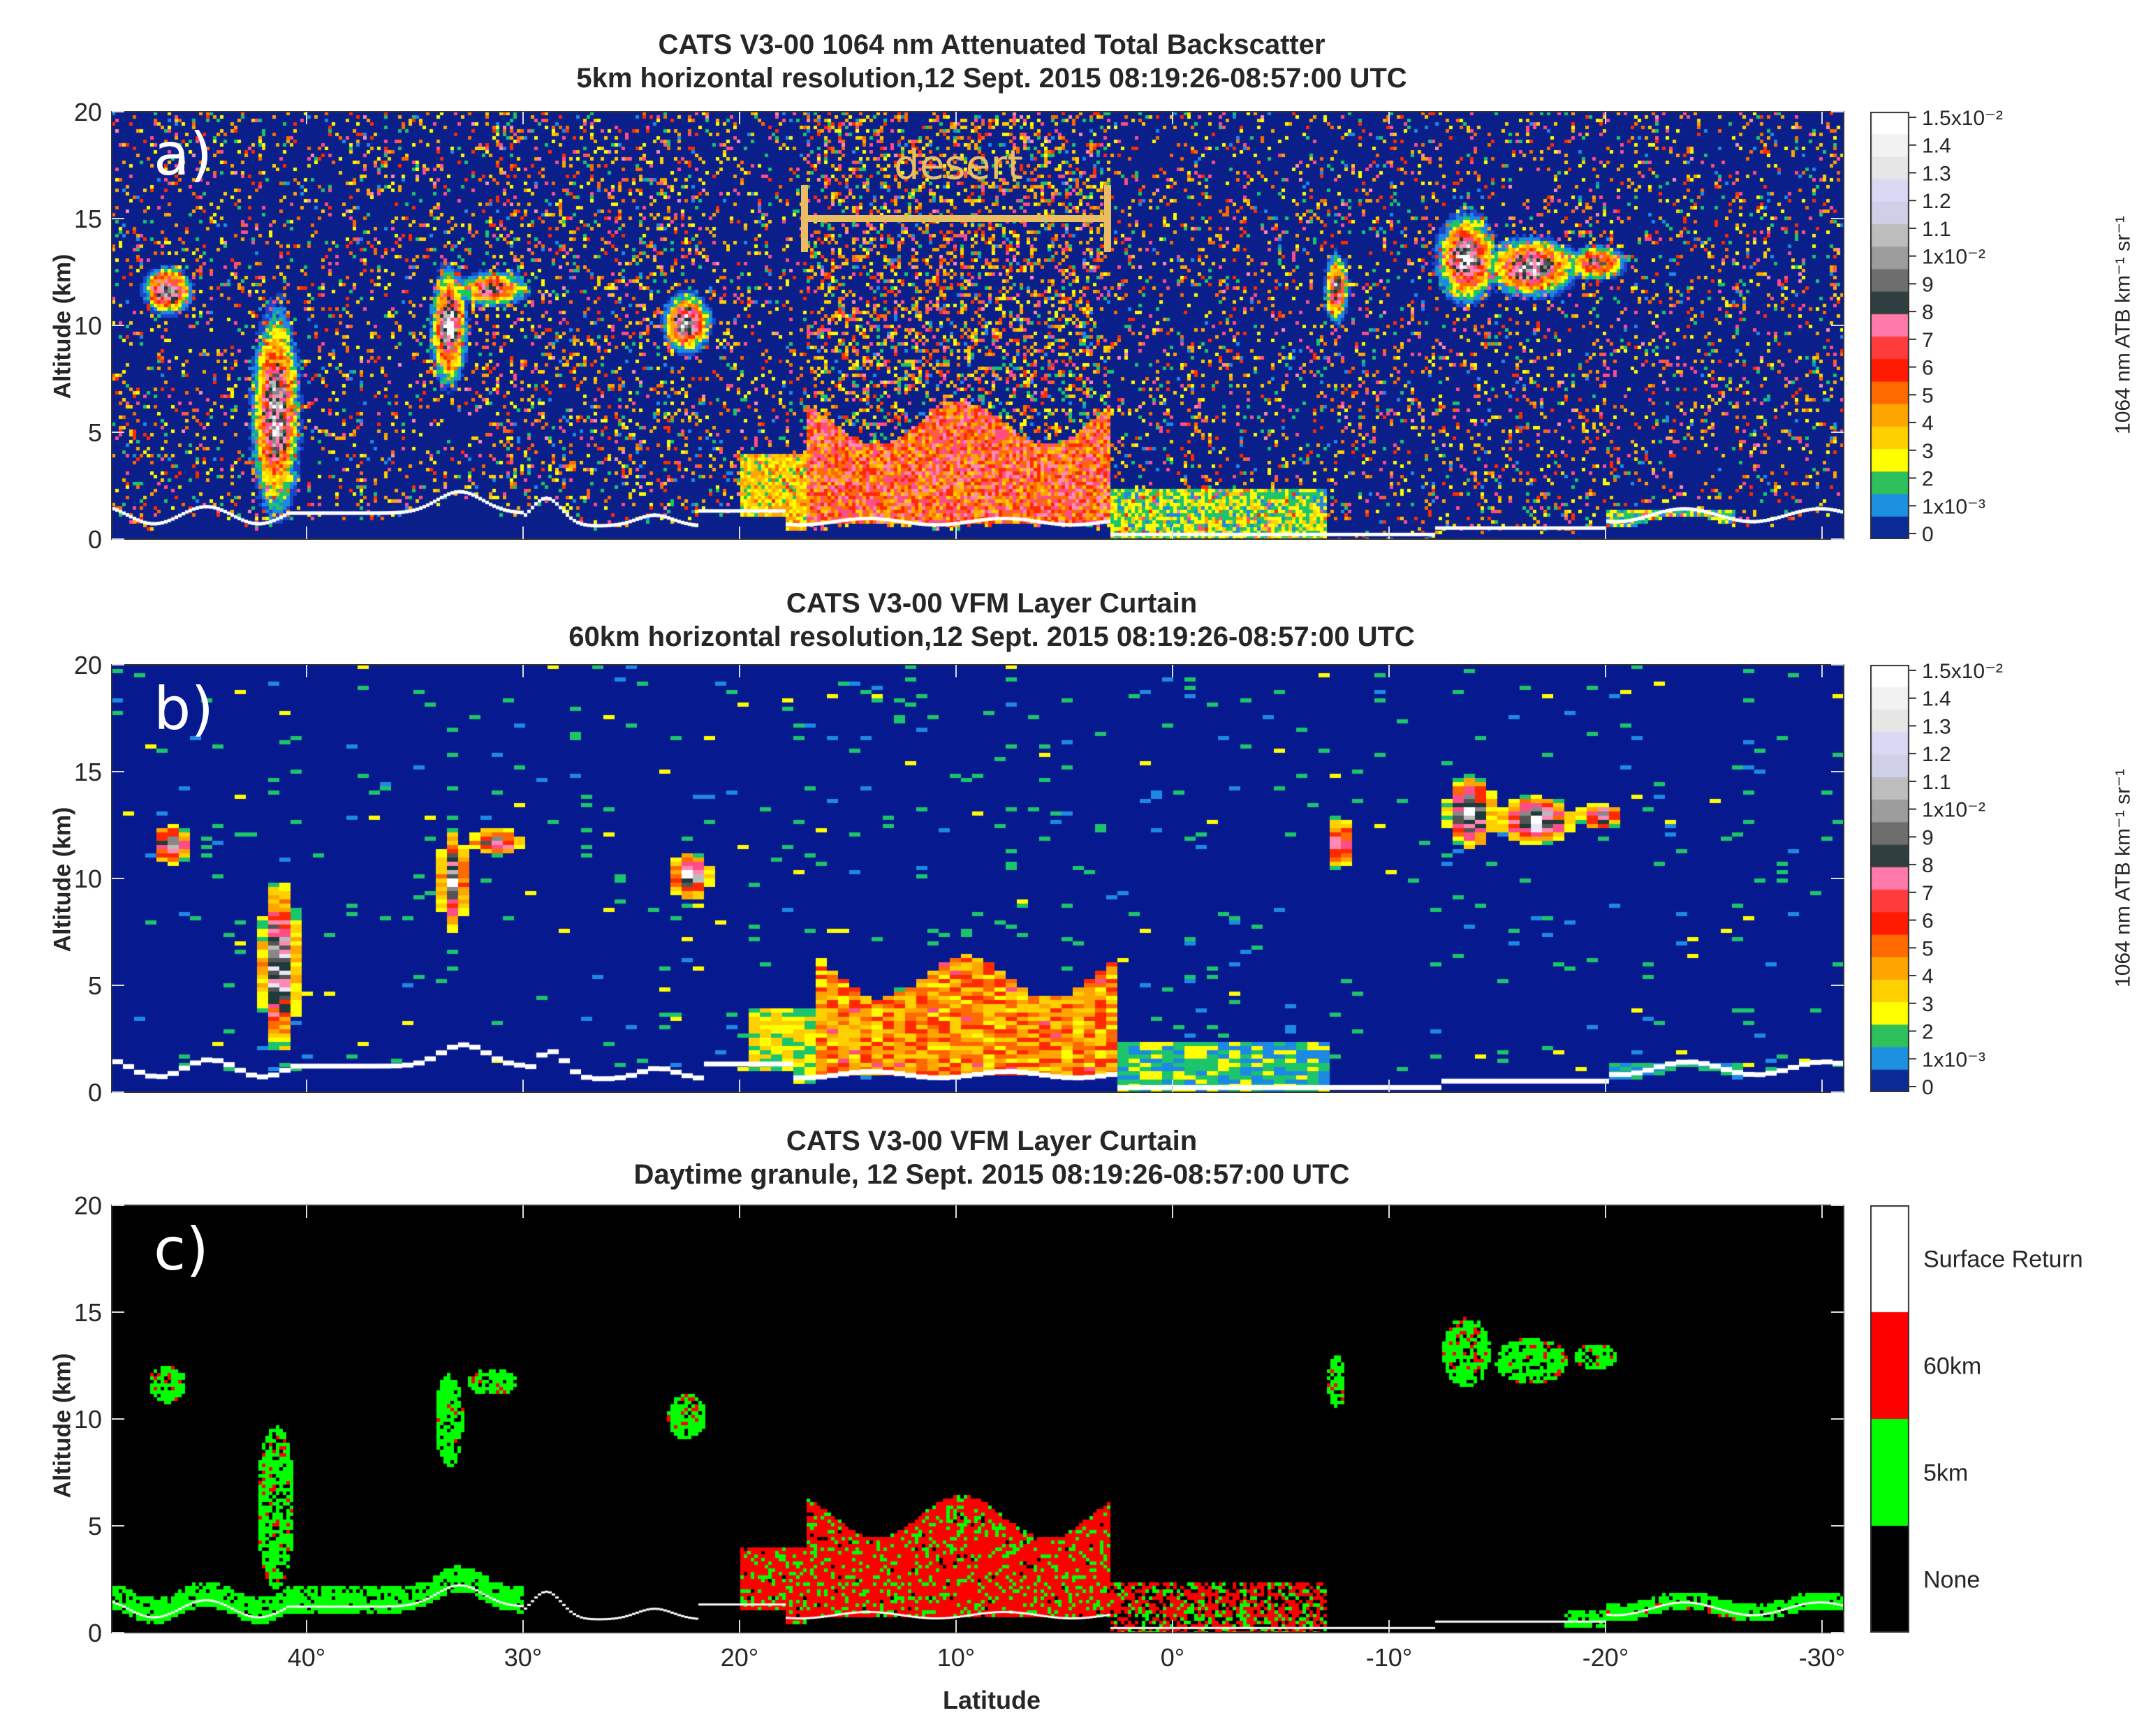 This screenshot has width=2137, height=1736. What do you see at coordinates (181, 1249) in the screenshot?
I see `panel-c-letter: c)` at bounding box center [181, 1249].